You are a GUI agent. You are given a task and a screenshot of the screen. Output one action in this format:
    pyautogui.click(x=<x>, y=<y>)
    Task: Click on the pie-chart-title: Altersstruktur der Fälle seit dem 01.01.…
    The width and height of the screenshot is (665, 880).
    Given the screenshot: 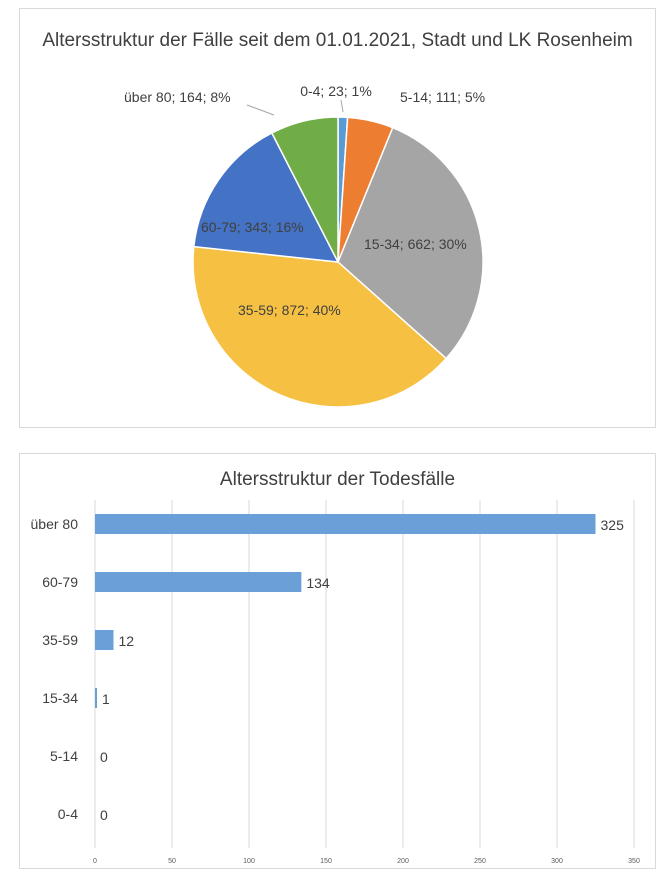 What is the action you would take?
    pyautogui.click(x=337, y=40)
    